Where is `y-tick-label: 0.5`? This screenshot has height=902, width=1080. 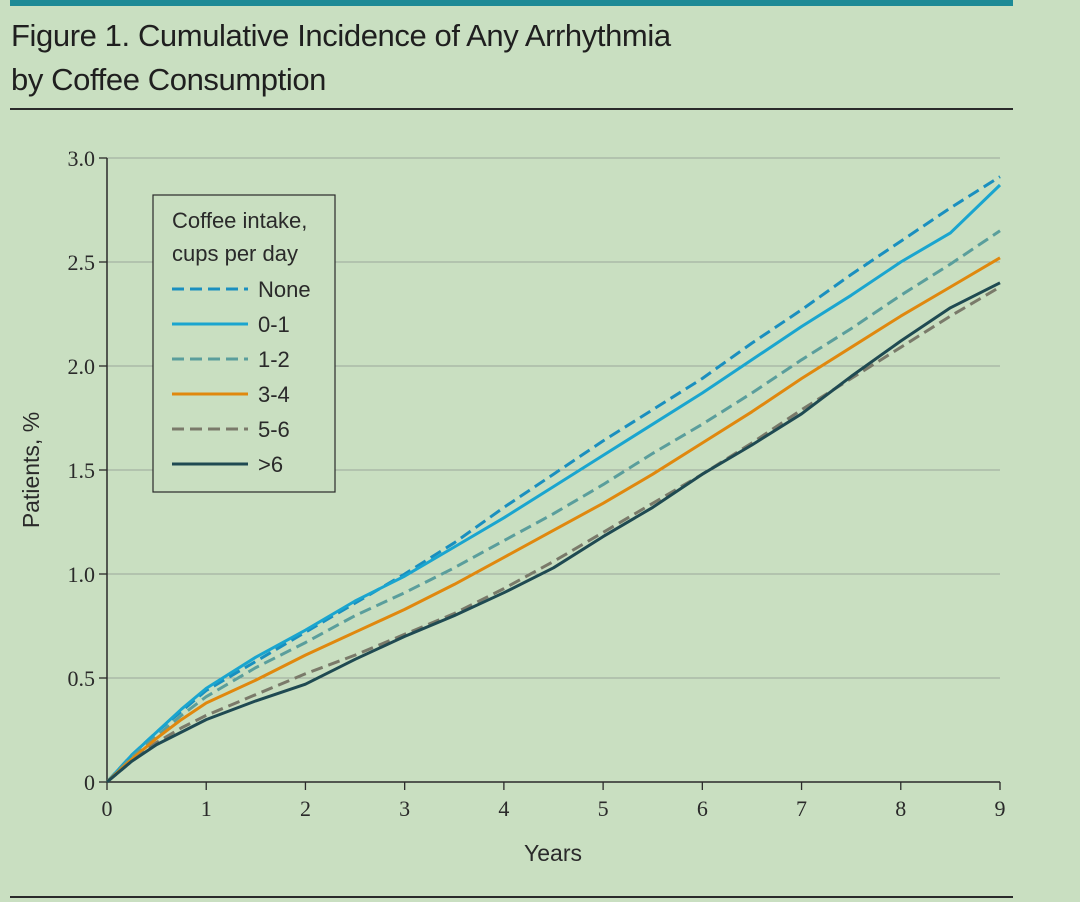 y-tick-label: 0.5 is located at coordinates (82, 678).